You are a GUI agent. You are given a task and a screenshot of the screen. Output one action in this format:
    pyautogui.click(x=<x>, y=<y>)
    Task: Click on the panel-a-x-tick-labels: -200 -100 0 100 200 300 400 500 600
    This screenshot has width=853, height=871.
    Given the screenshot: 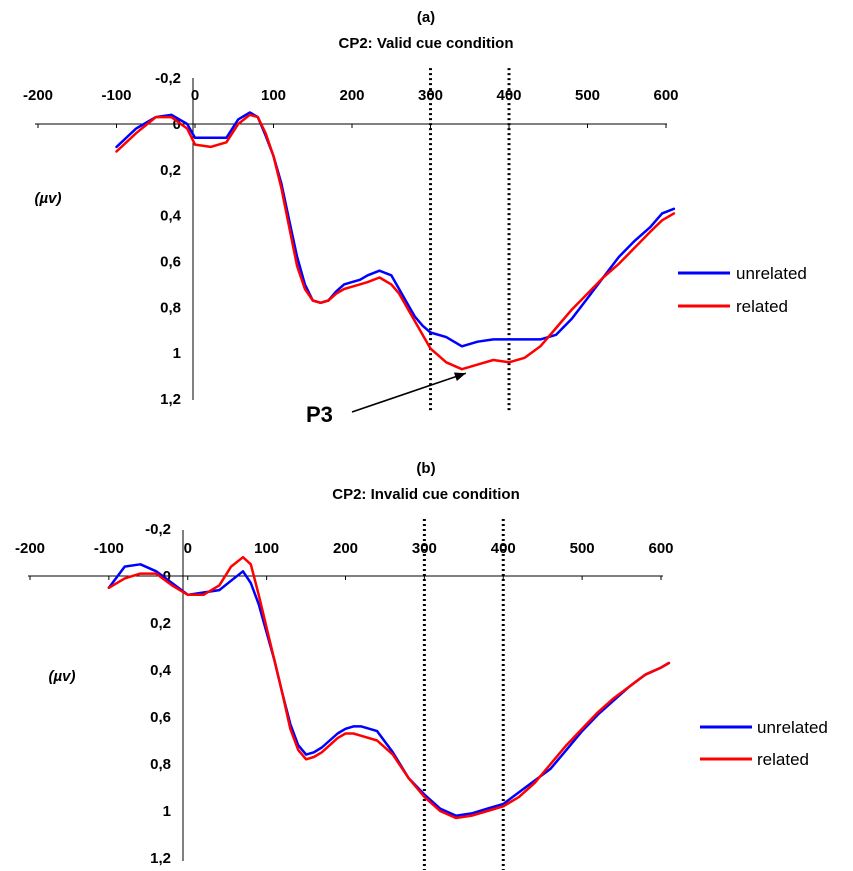 What is the action you would take?
    pyautogui.click(x=351, y=95)
    